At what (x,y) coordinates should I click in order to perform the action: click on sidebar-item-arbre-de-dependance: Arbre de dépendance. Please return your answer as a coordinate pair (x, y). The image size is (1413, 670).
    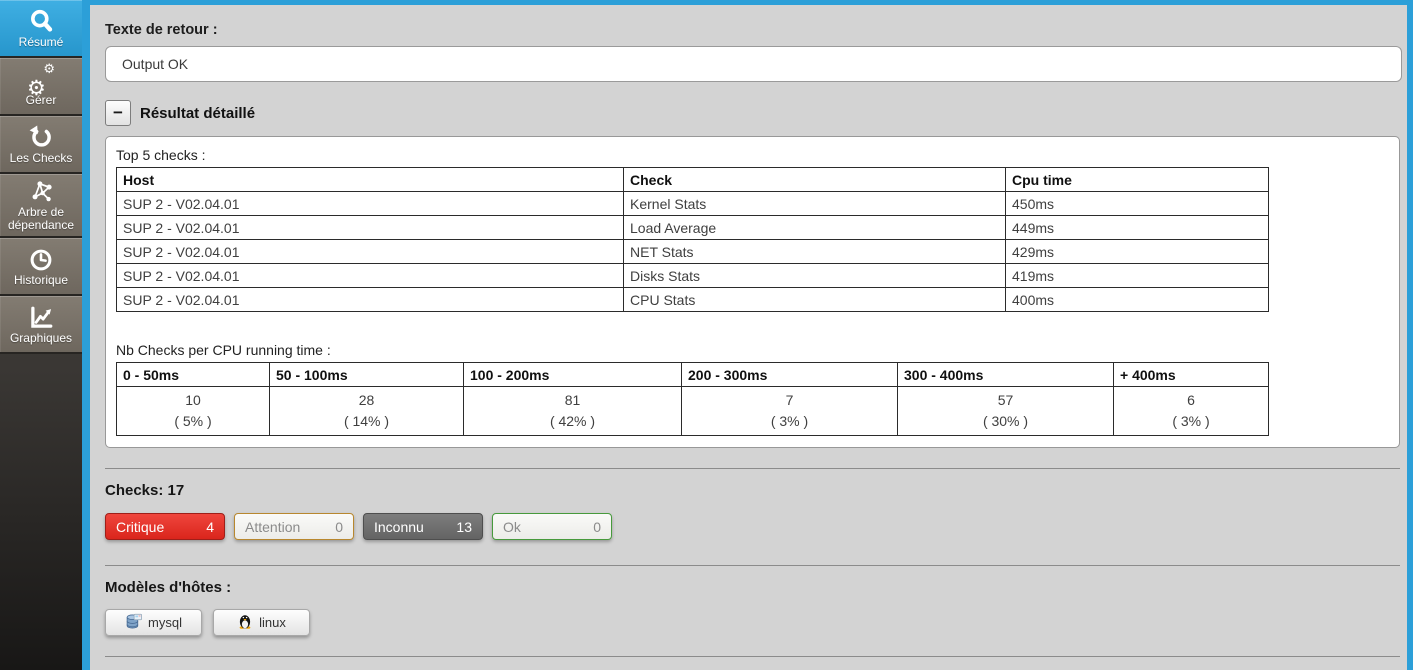
    Looking at the image, I should click on (41, 206).